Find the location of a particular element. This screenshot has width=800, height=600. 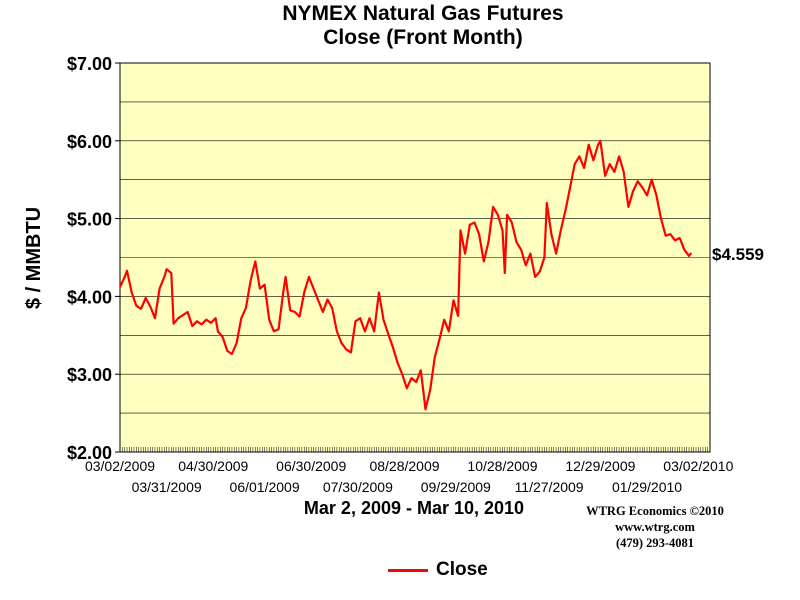

credit-line-3: (479) 293-4081 is located at coordinates (655, 543).